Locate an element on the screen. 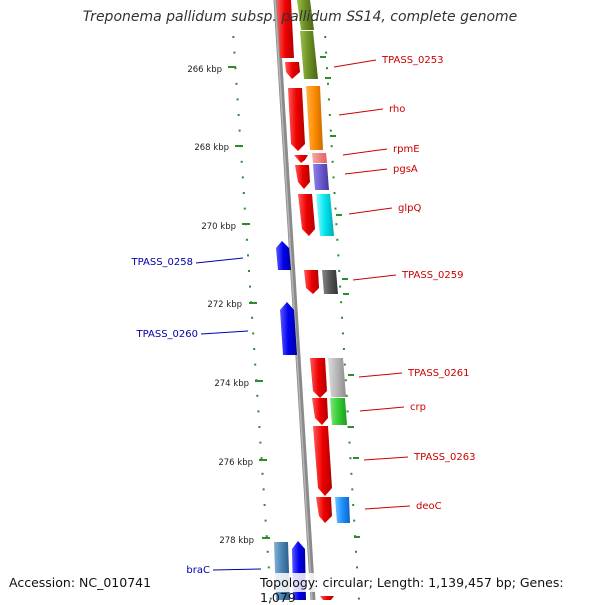  accession-text: Accession: NC_010741 is located at coordinates (80, 582).